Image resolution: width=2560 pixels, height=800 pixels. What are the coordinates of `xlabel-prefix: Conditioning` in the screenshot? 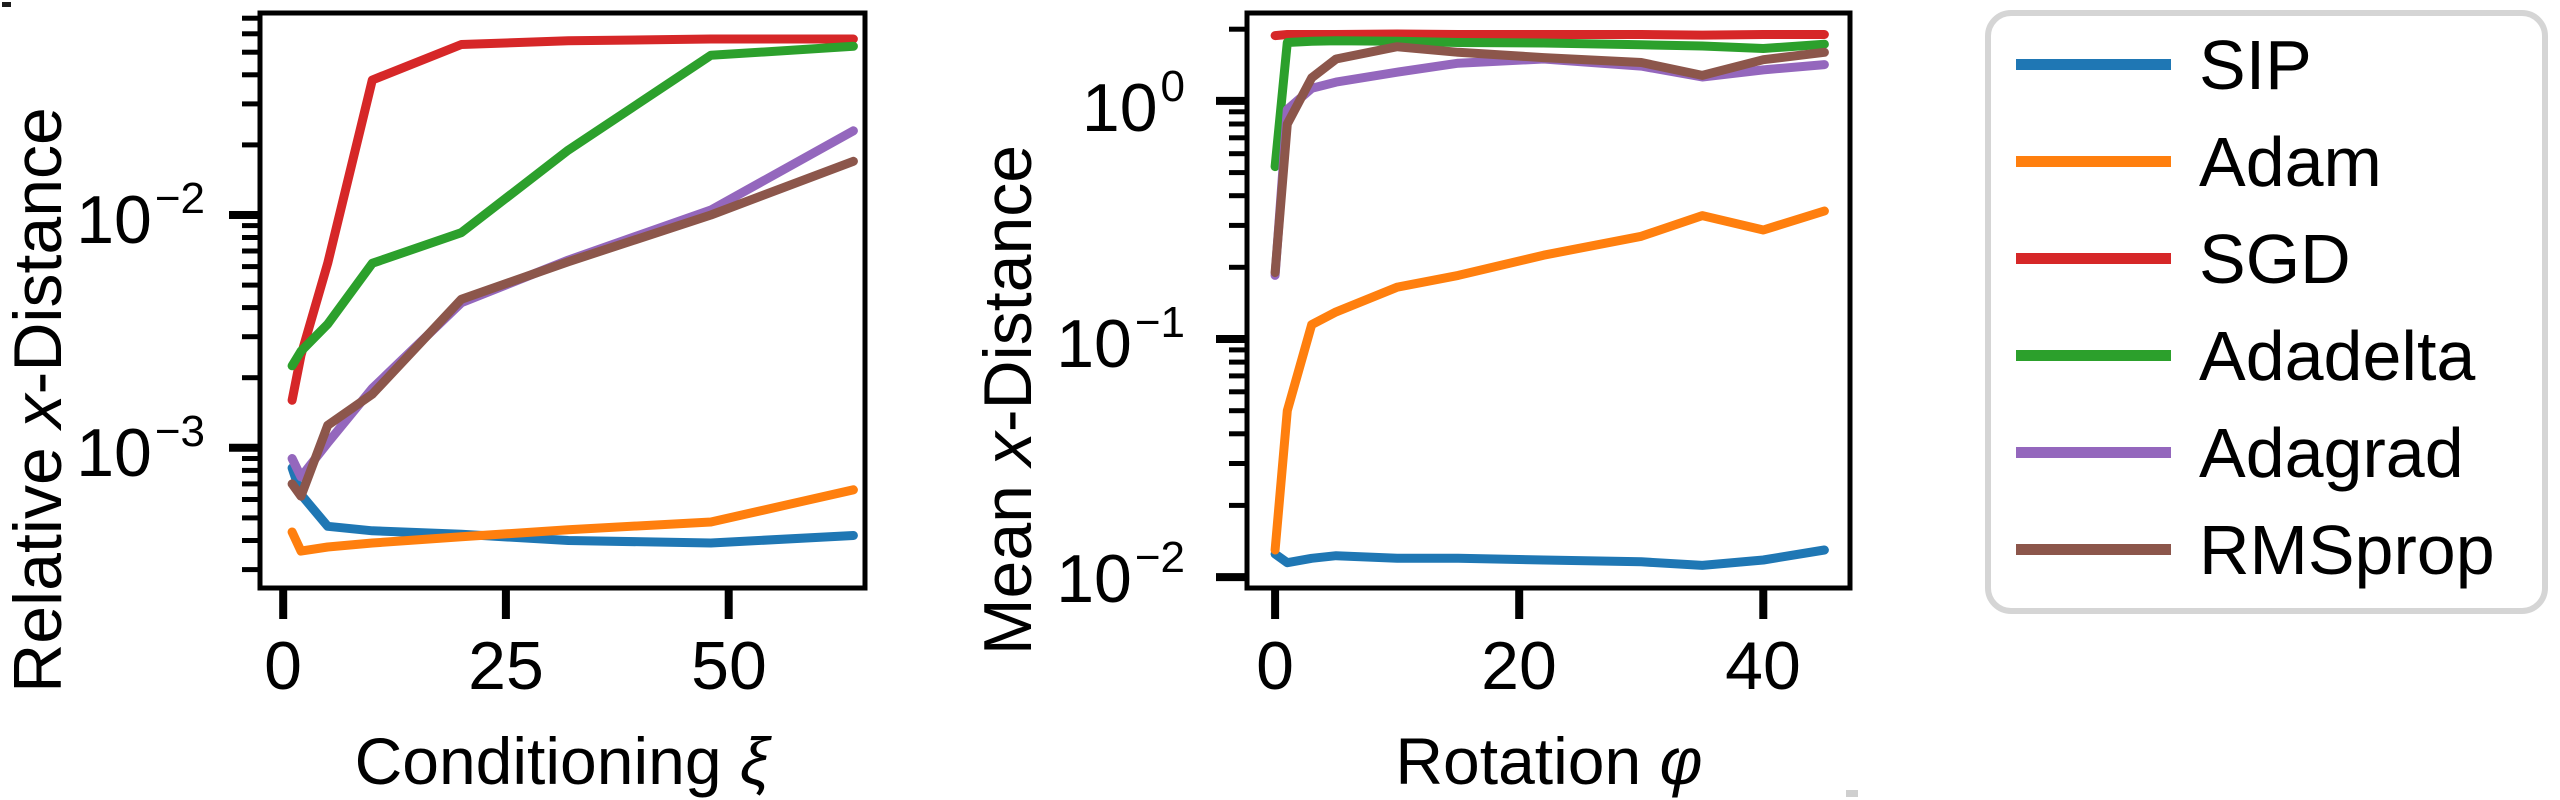 It's located at (547, 761).